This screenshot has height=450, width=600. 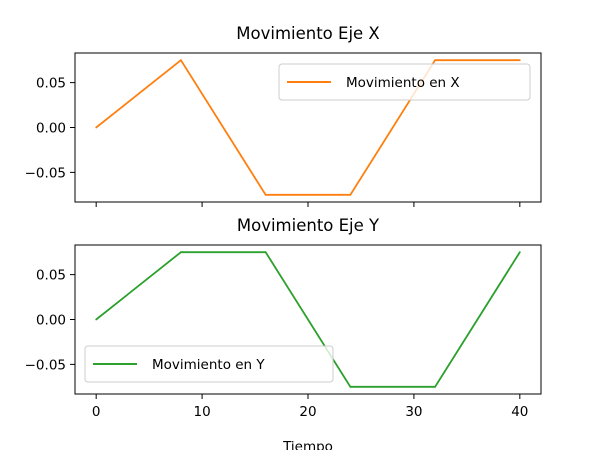 What do you see at coordinates (308, 225) in the screenshot?
I see `subplot-y-title: Movimiento Eje Y` at bounding box center [308, 225].